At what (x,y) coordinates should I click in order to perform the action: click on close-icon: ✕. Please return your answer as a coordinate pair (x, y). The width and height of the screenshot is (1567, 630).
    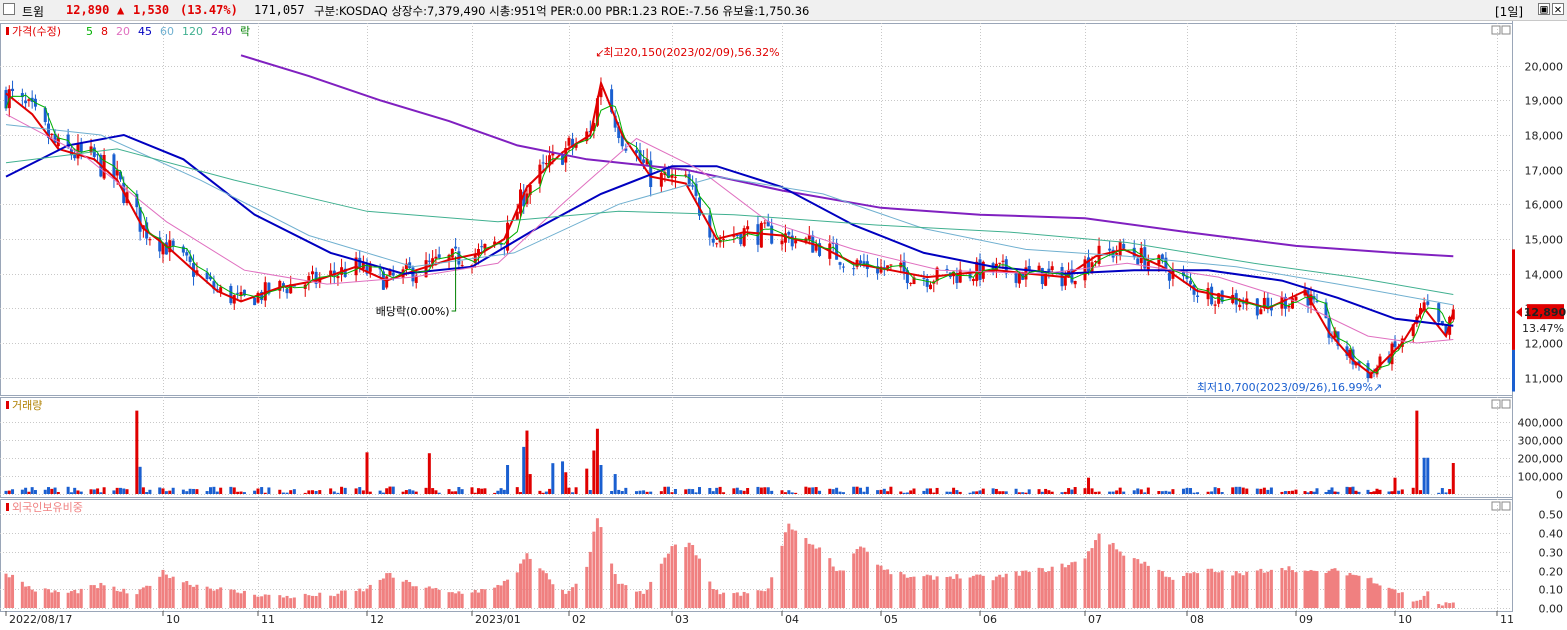
    Looking at the image, I should click on (1558, 9).